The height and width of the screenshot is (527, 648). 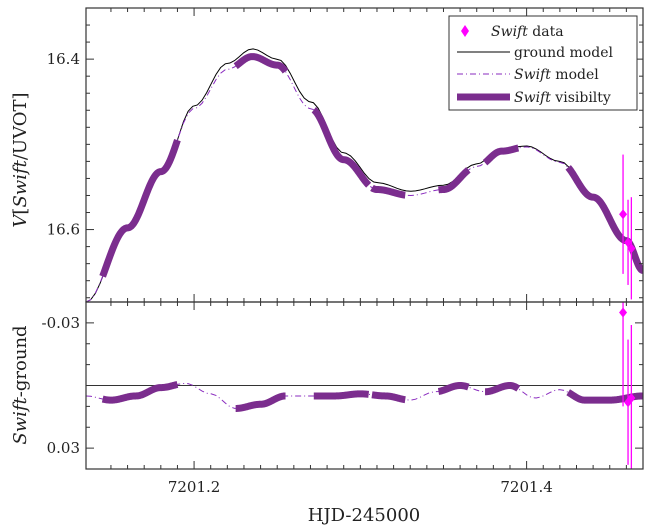 I want to click on bottom-y-axis-title: Swift-ground, so click(x=20, y=384).